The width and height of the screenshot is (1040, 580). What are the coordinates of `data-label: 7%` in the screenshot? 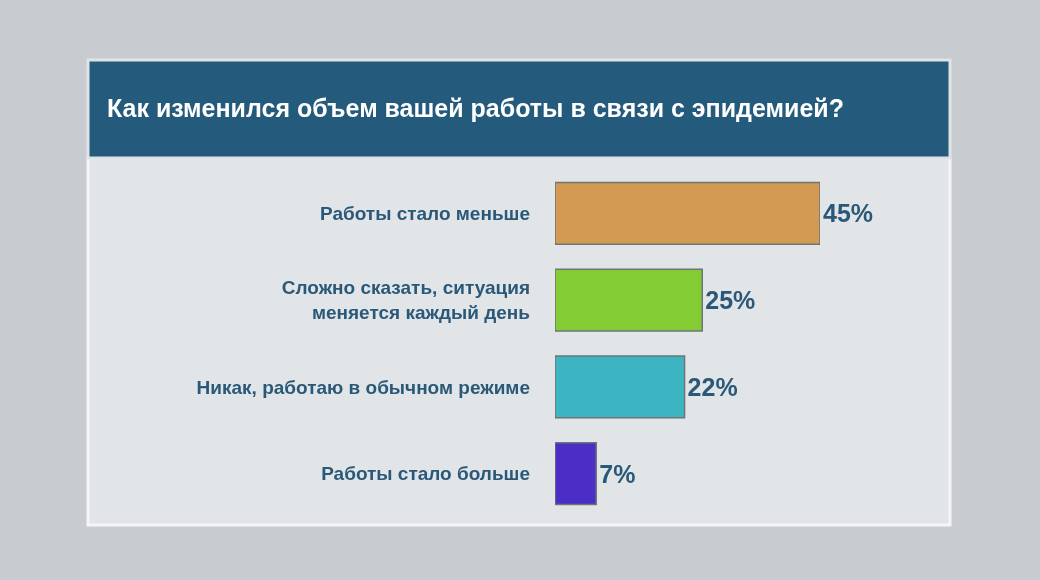 It's located at (617, 473).